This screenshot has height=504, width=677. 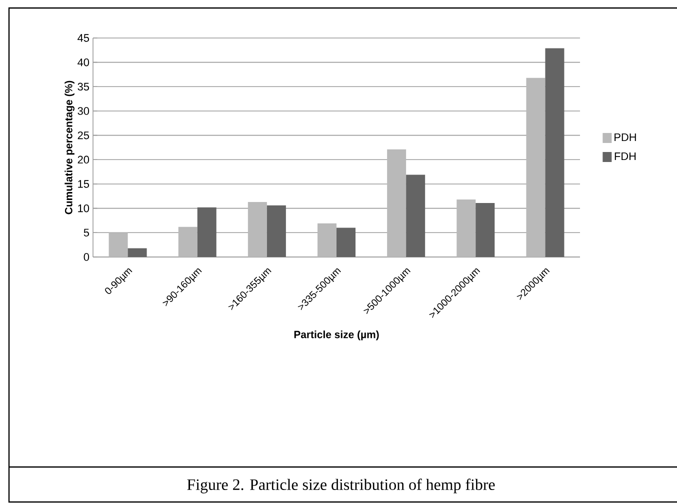 I want to click on y-tick-label: 30, so click(x=84, y=111).